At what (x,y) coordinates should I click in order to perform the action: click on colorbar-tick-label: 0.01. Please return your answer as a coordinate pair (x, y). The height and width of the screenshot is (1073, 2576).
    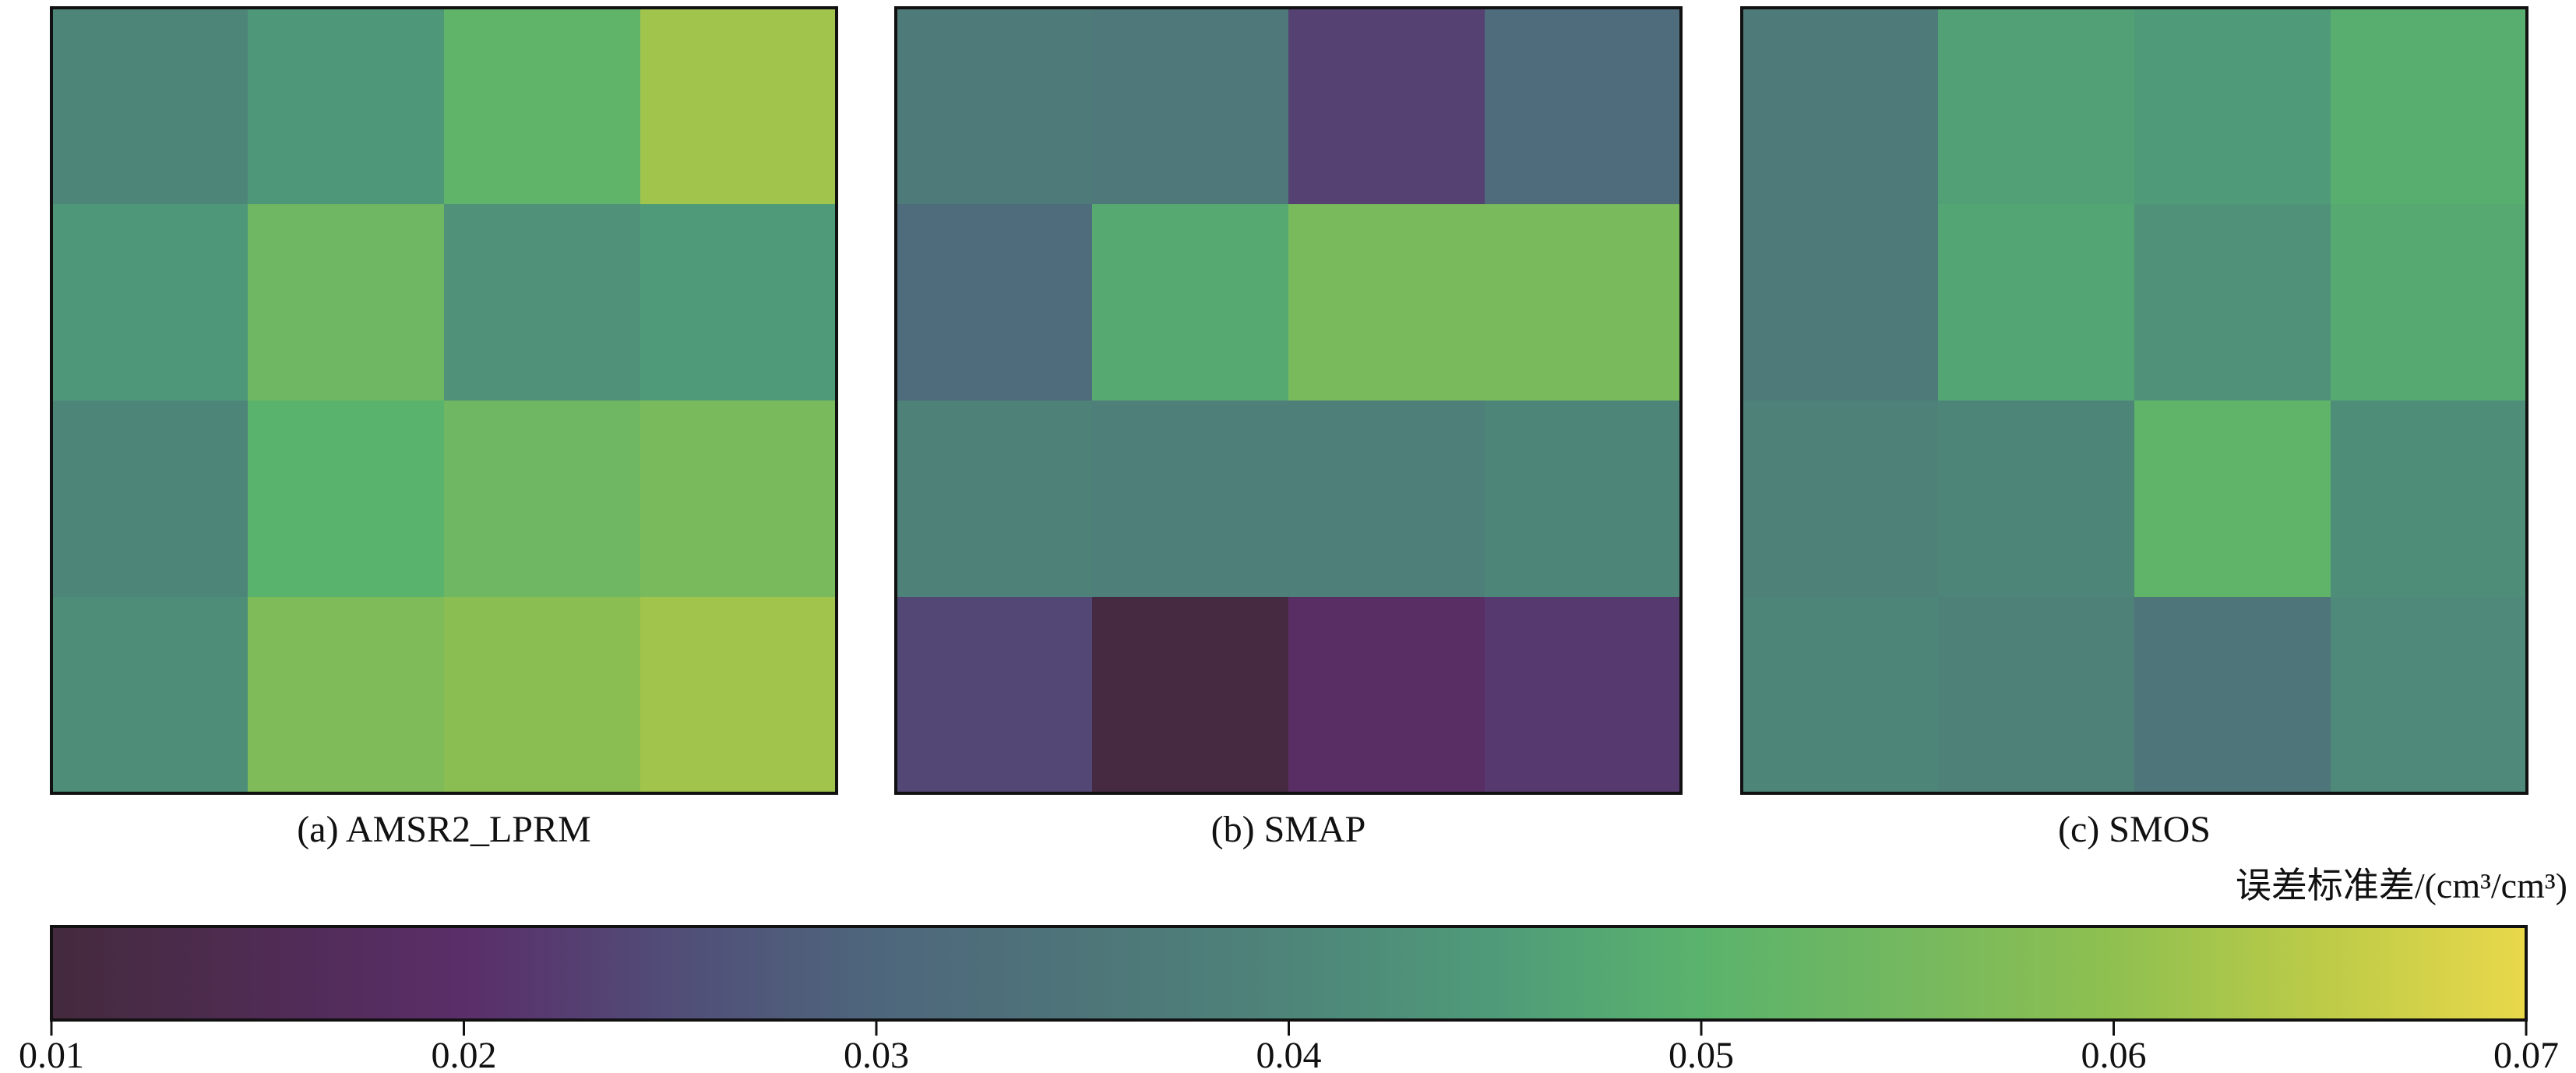
    Looking at the image, I should click on (52, 1054).